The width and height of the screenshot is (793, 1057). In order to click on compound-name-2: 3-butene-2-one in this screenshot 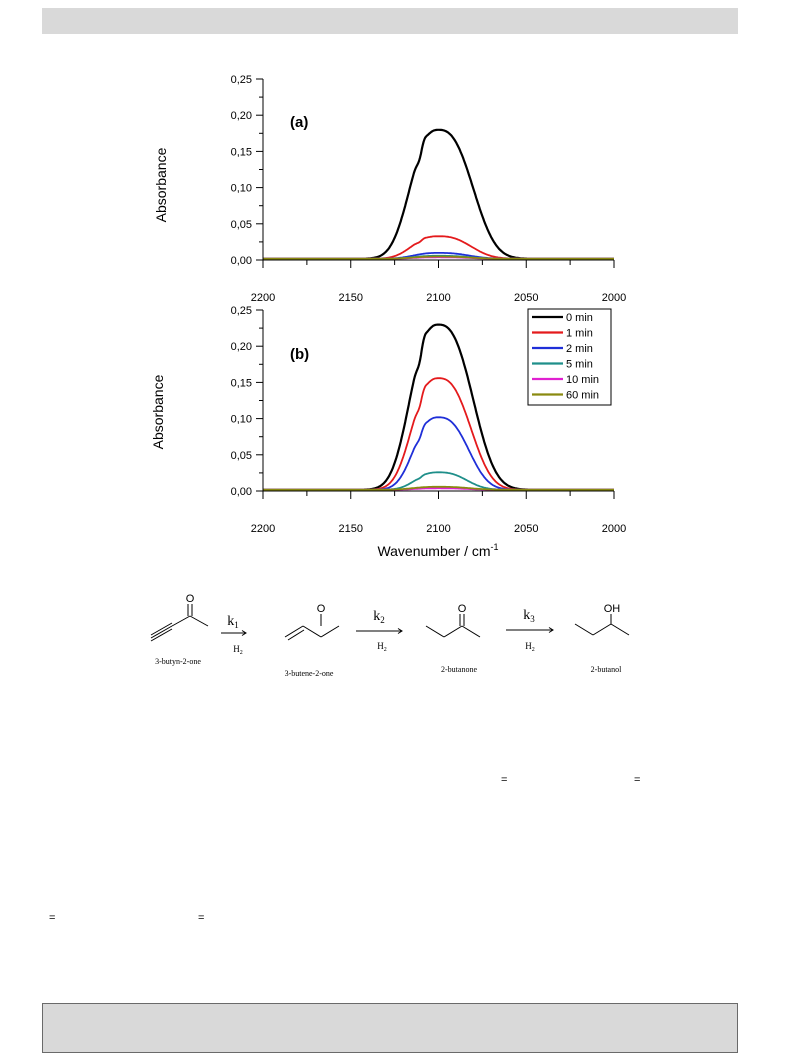, I will do `click(309, 673)`.